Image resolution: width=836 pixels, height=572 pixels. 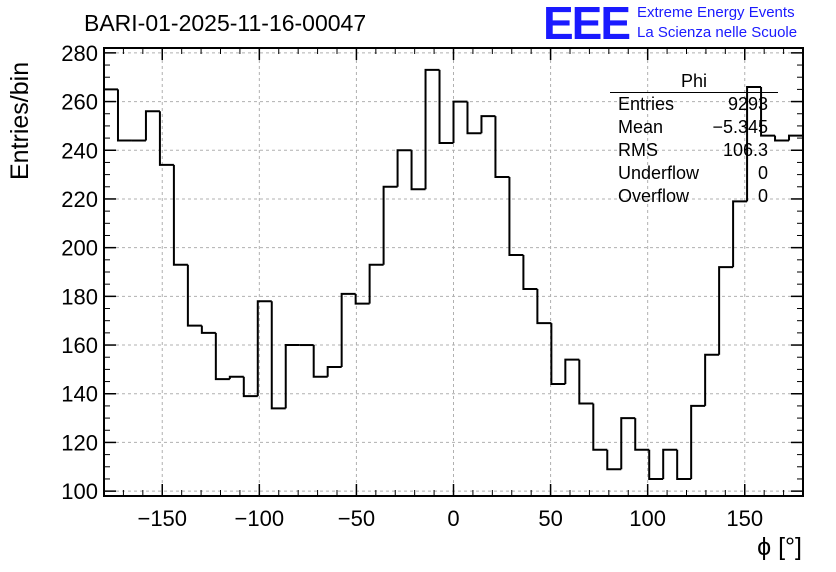 What do you see at coordinates (79, 345) in the screenshot?
I see `y-tick-label: 160` at bounding box center [79, 345].